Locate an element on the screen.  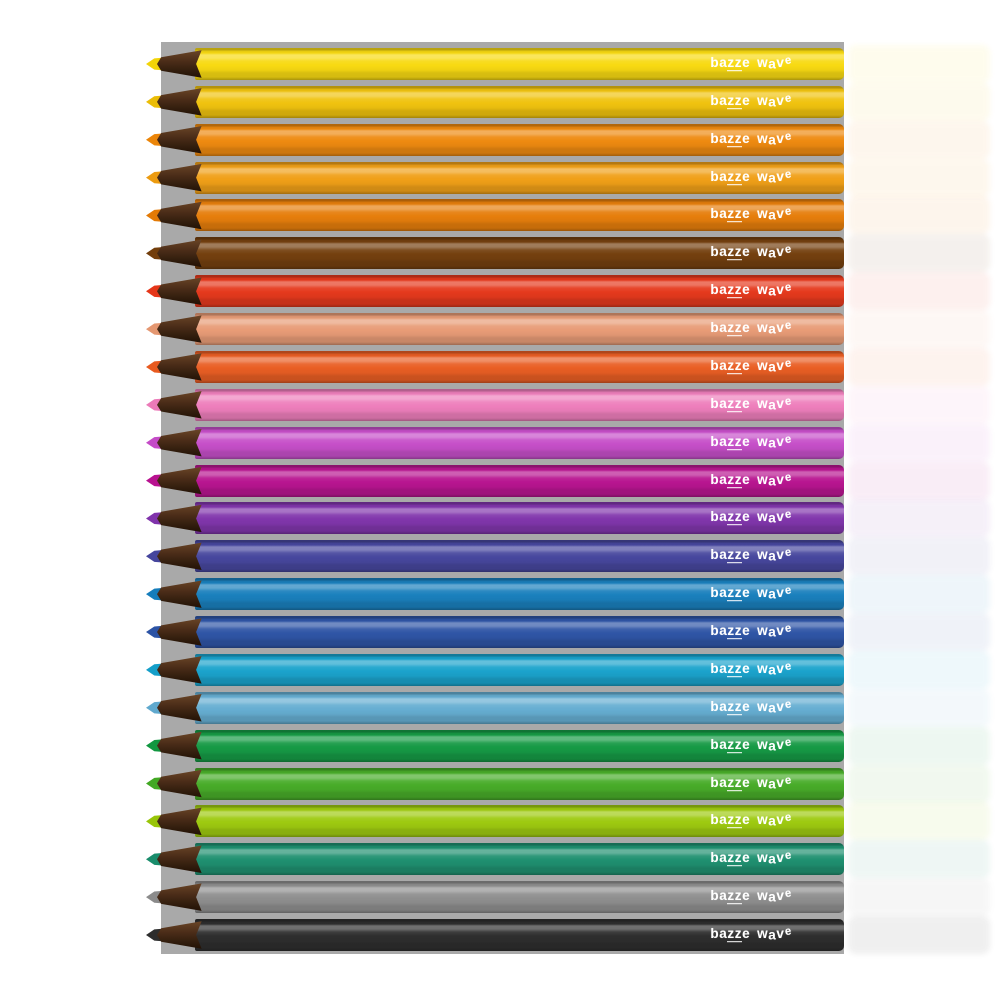
pencil-row-golden-yellow: bazze wave is located at coordinates (500, 101).